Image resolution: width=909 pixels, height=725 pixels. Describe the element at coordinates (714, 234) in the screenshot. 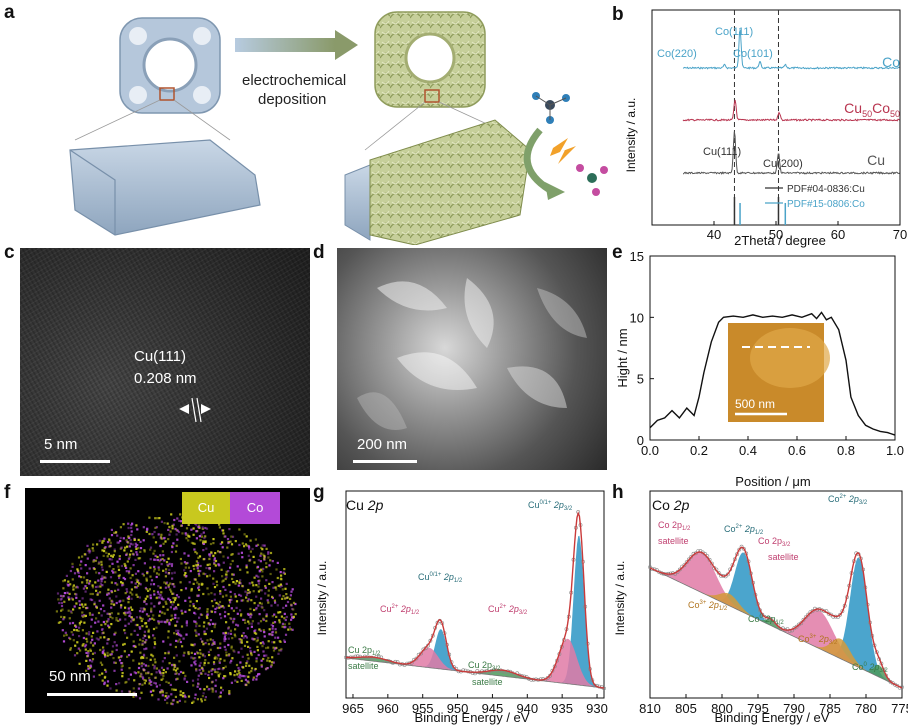

I see `xrd-xtick-label: 40` at that location.